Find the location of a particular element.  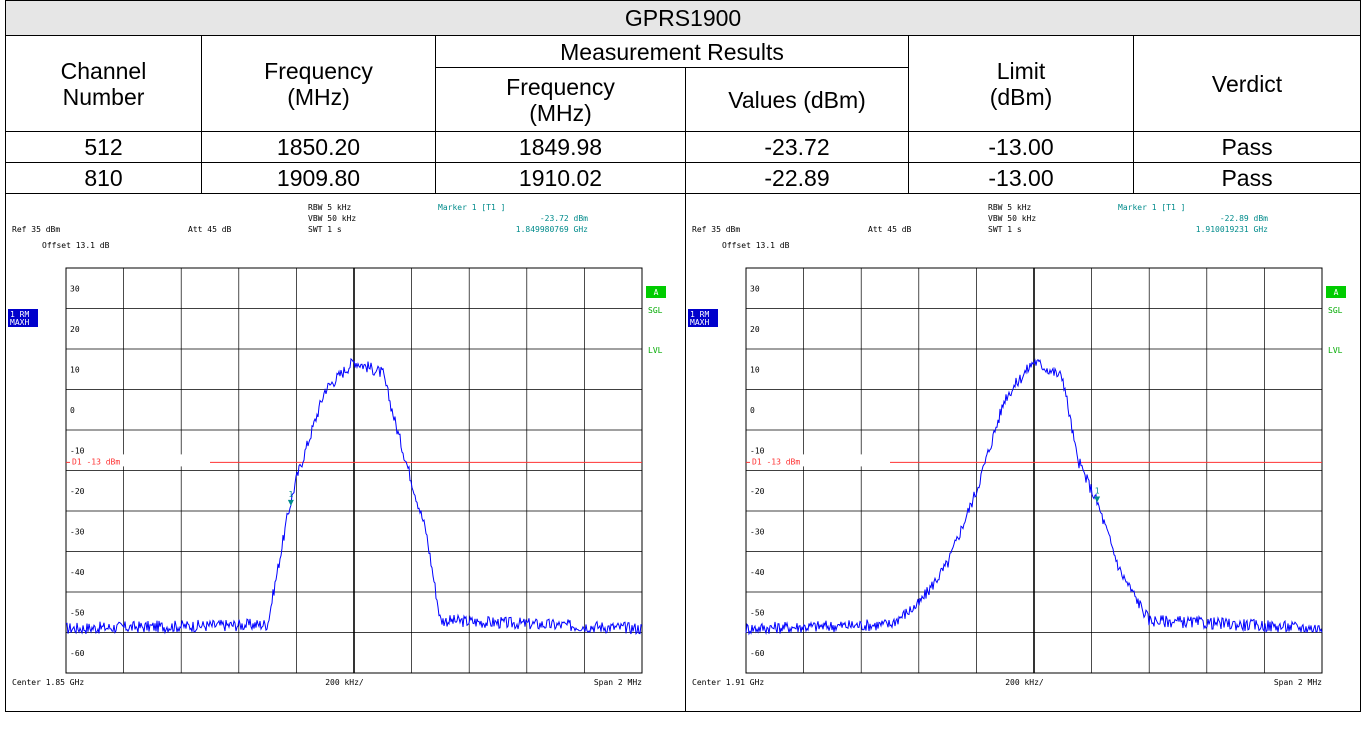

cell-value: -22.89 is located at coordinates (797, 178).